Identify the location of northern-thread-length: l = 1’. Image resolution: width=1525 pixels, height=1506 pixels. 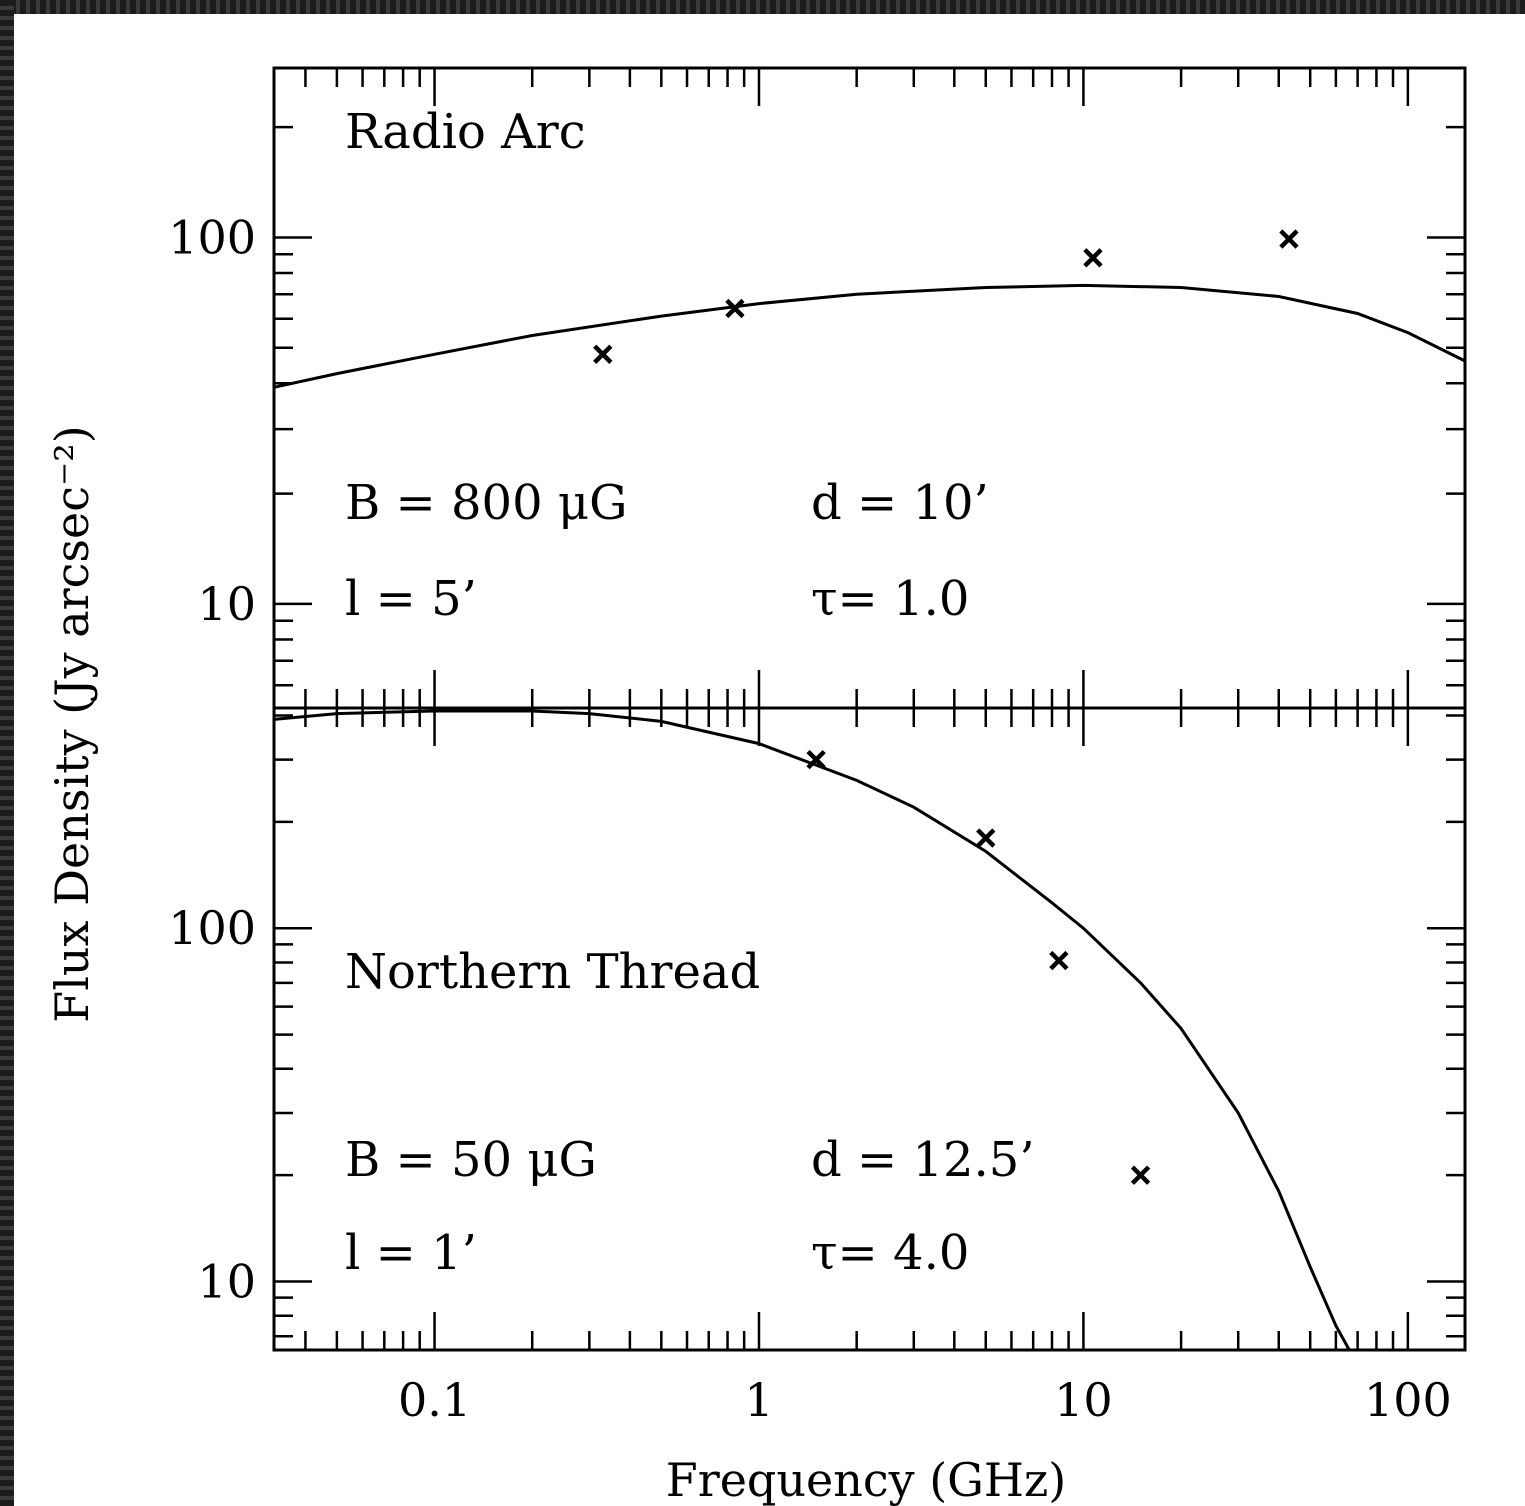
(411, 1253).